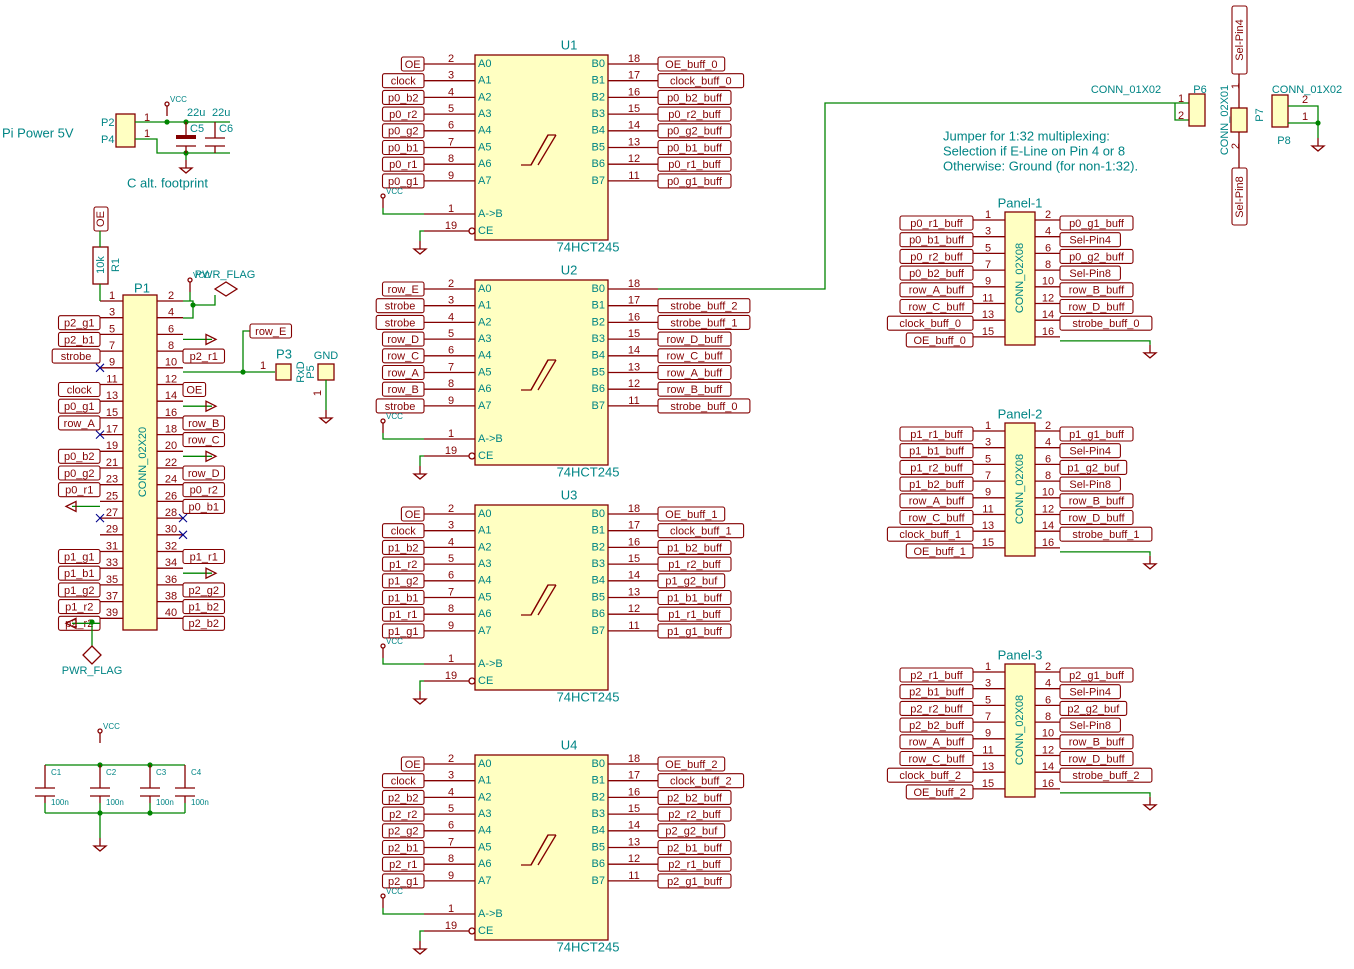 The width and height of the screenshot is (1354, 969). Describe the element at coordinates (204, 357) in the screenshot. I see `net-label: p2_r1` at that location.